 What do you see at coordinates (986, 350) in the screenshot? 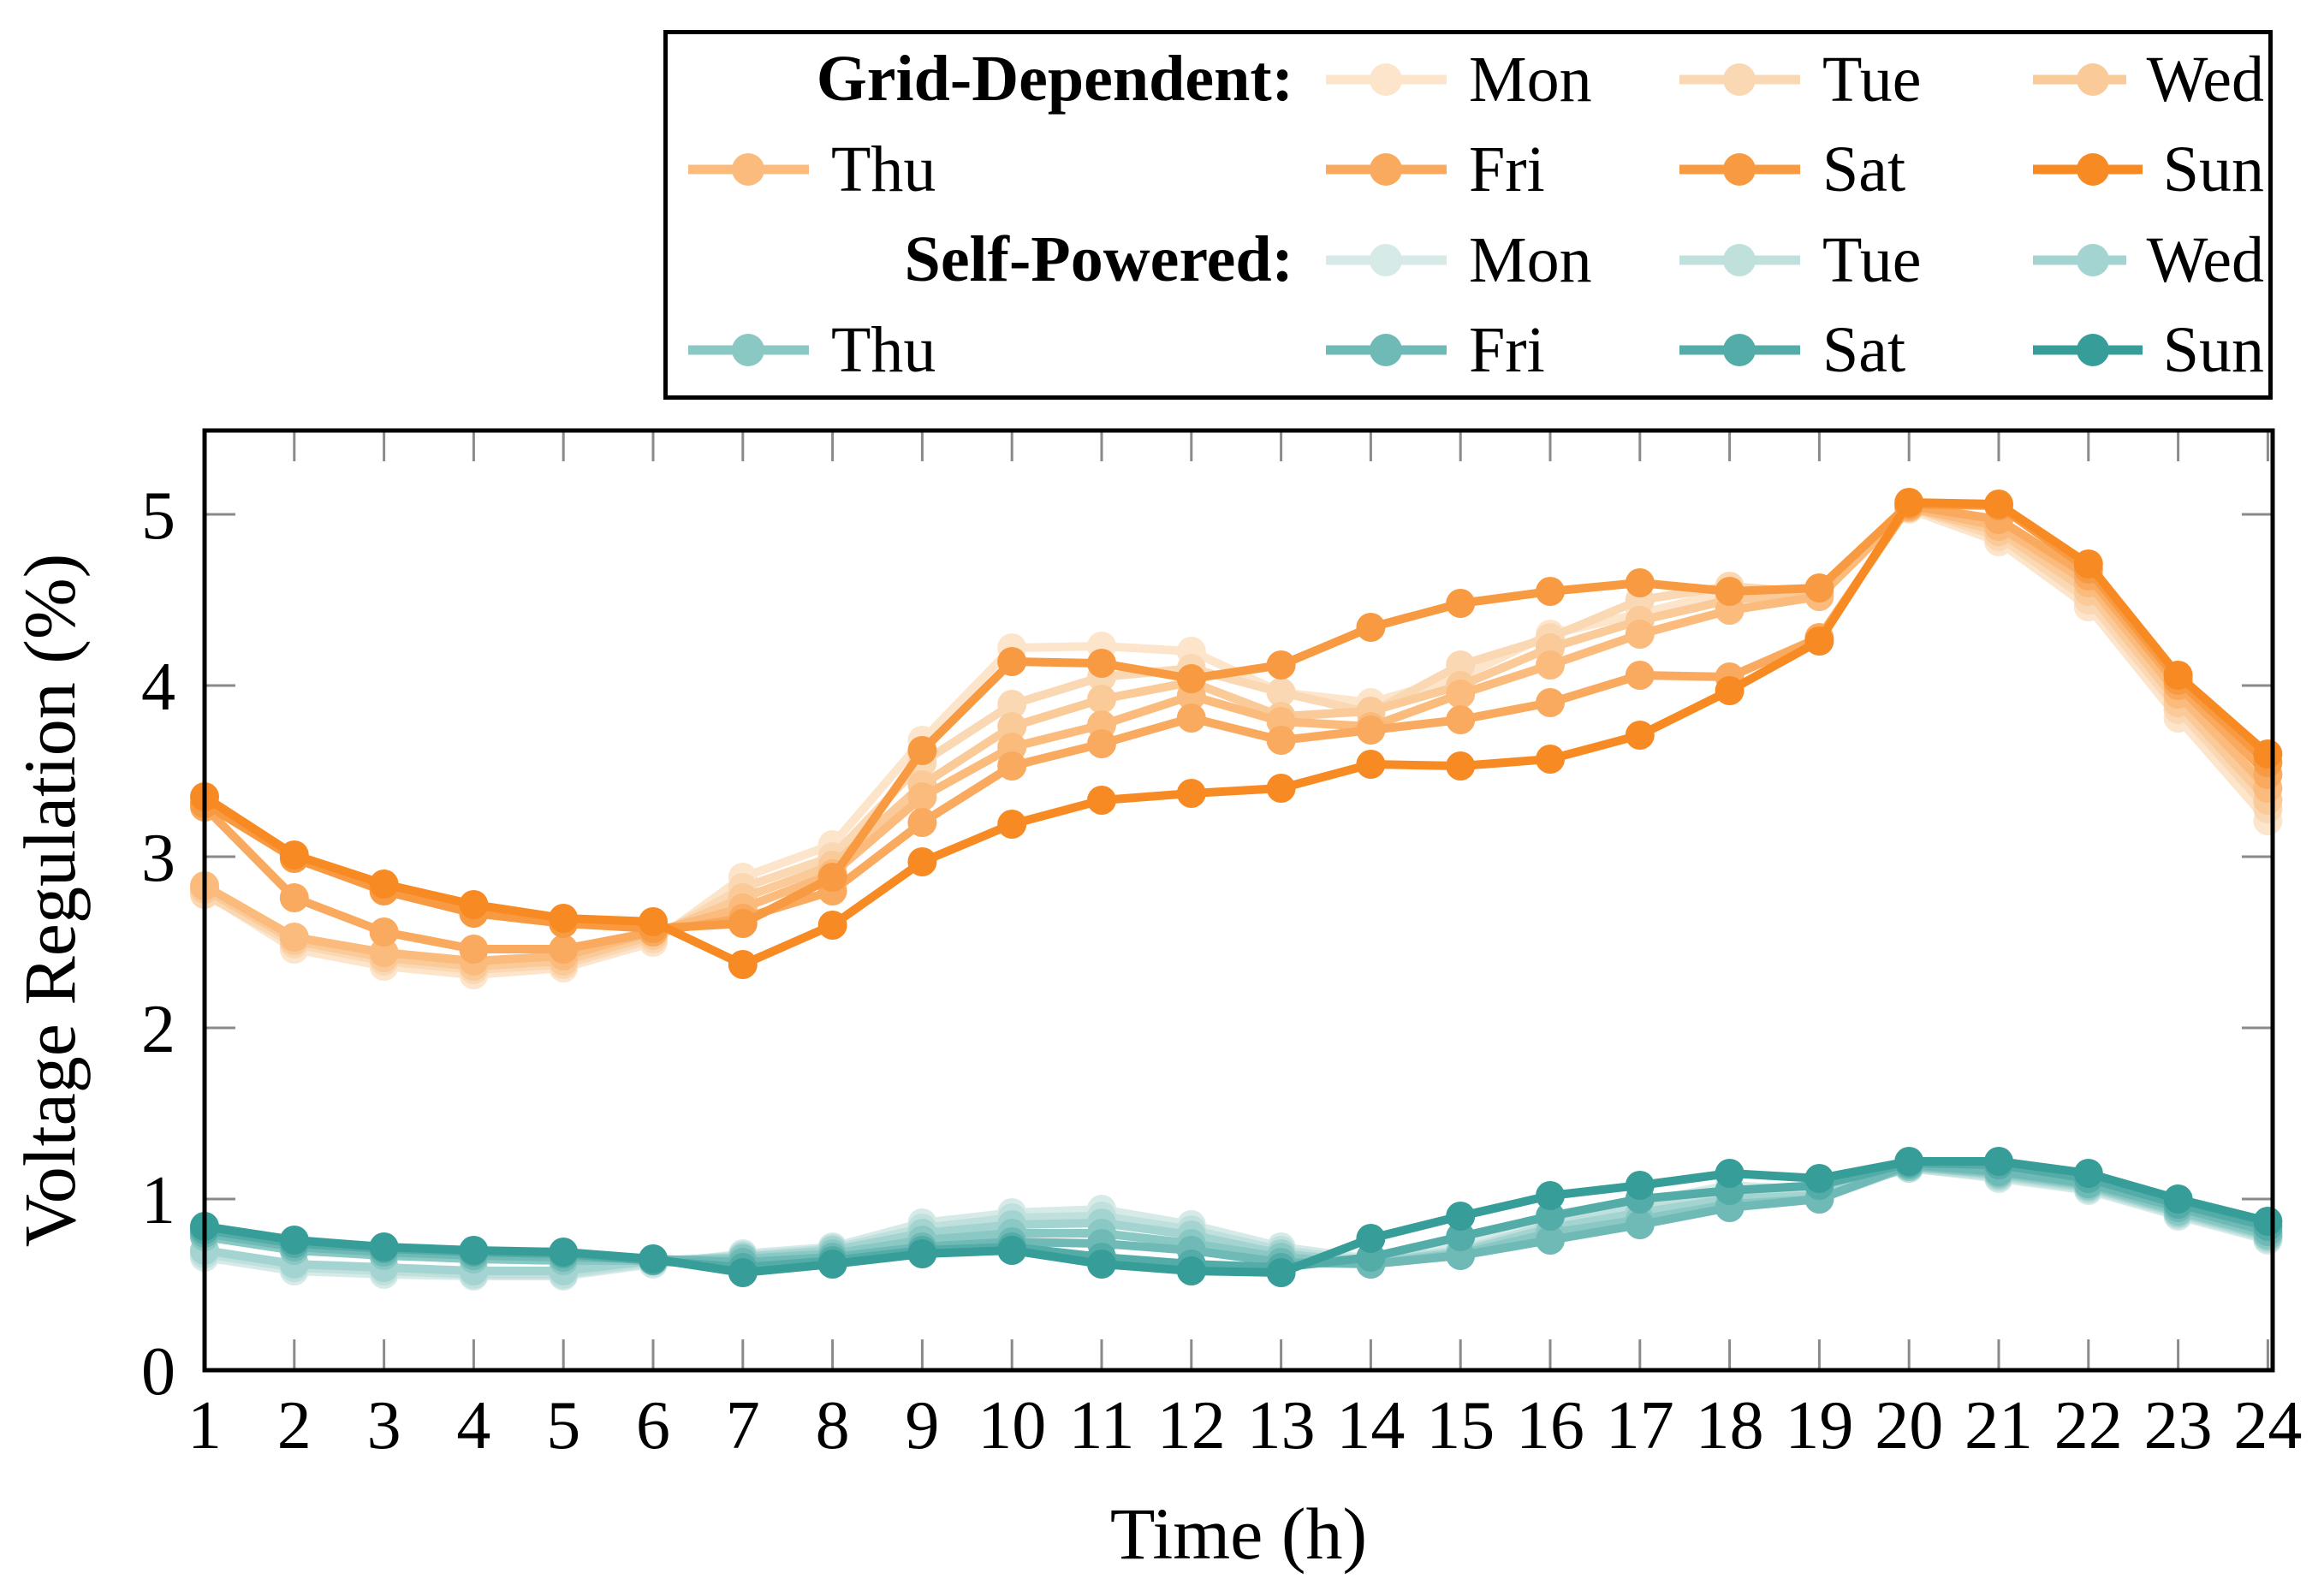
I see `legend-item-sp-thu: Thu` at bounding box center [986, 350].